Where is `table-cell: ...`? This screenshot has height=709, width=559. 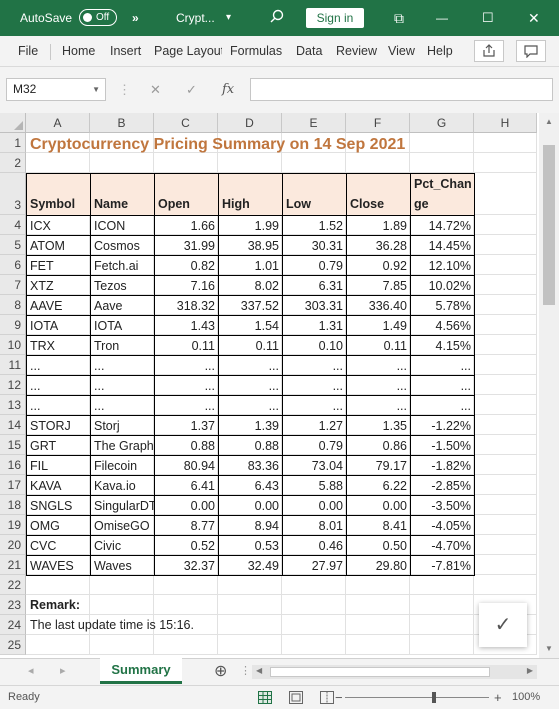 table-cell: ... is located at coordinates (58, 365).